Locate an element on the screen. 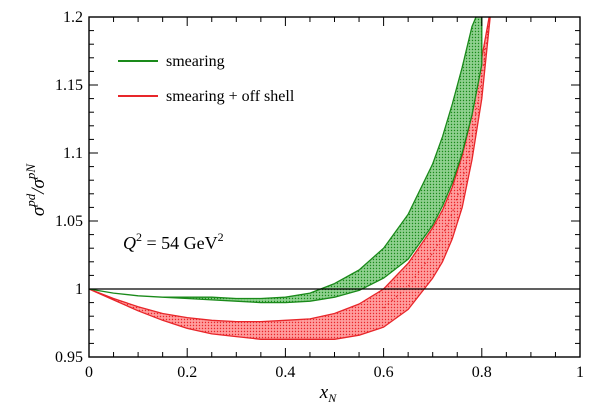 The width and height of the screenshot is (590, 407). legend-label-smearing-off-shell: smearing + off shell is located at coordinates (230, 96).